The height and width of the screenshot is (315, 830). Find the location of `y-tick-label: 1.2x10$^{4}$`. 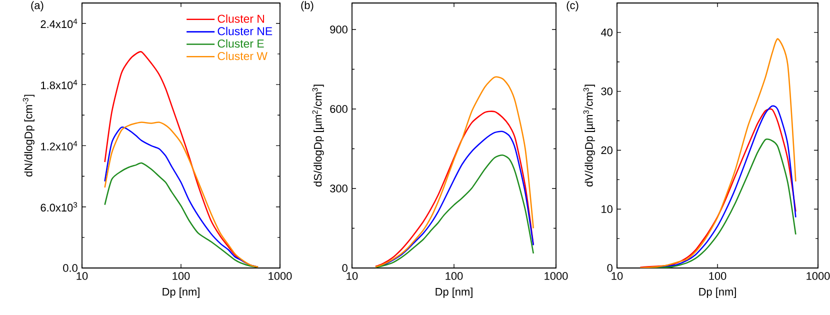

y-tick-label: 1.2x10$^{4}$ is located at coordinates (59, 145).